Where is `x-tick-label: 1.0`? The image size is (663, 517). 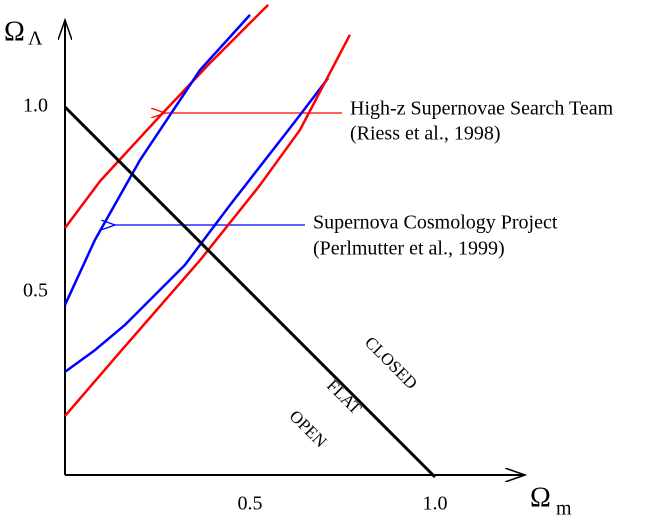 x-tick-label: 1.0 is located at coordinates (435, 504).